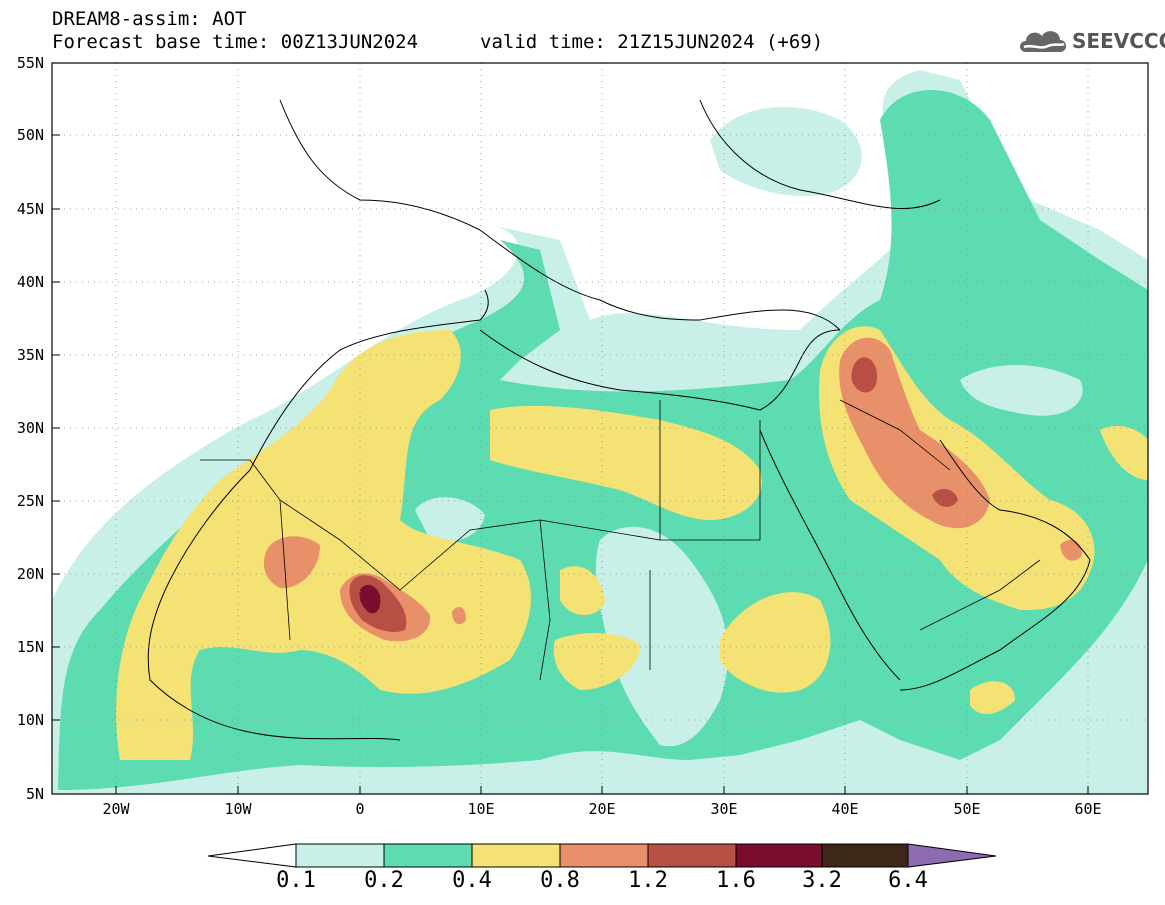 Image resolution: width=1165 pixels, height=905 pixels. Describe the element at coordinates (662, 636) in the screenshot. I see `aot-level-01-egypt` at that location.